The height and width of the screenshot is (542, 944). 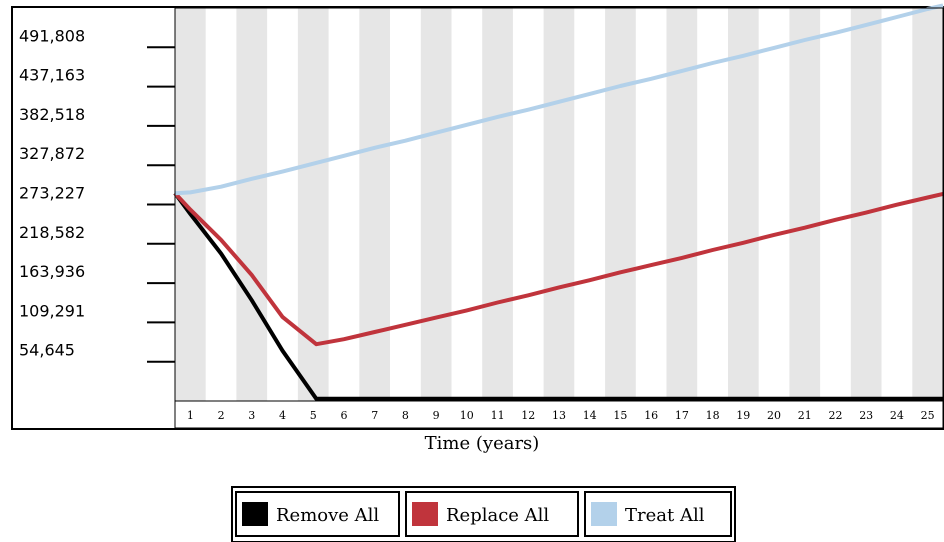 I want to click on x-tick-label: 13, so click(x=559, y=415).